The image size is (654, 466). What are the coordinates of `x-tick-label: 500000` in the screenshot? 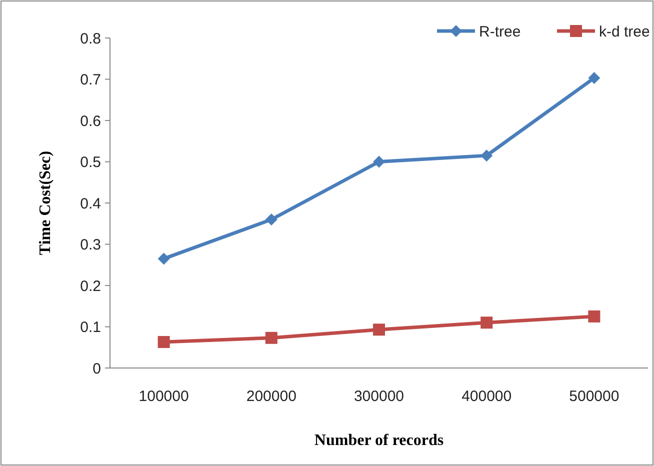 It's located at (594, 396).